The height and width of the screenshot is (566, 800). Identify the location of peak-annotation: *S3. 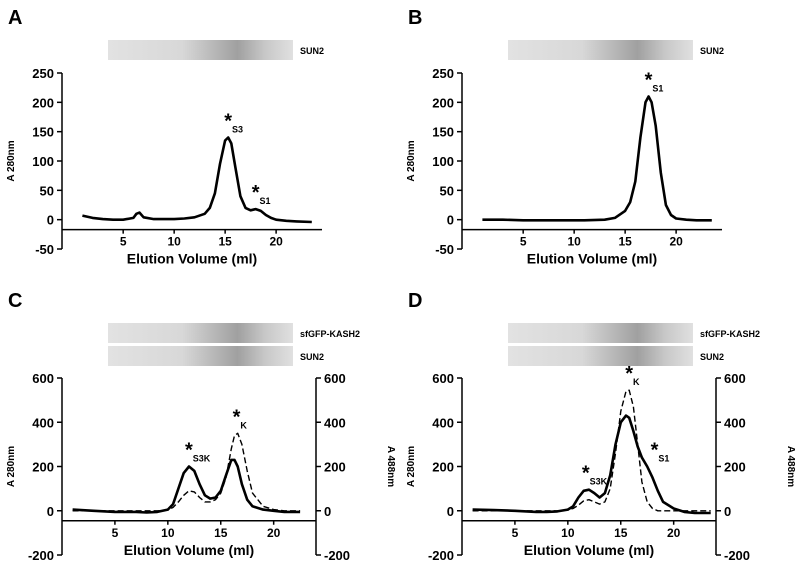
(233, 123).